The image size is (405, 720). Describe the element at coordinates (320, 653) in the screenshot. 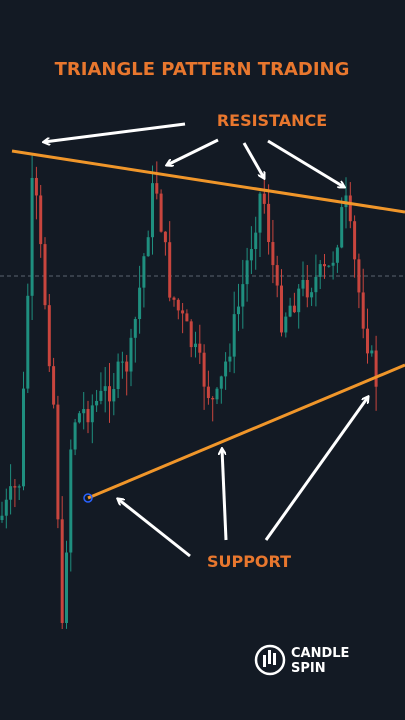

I see `logo-text: CANDLE` at that location.